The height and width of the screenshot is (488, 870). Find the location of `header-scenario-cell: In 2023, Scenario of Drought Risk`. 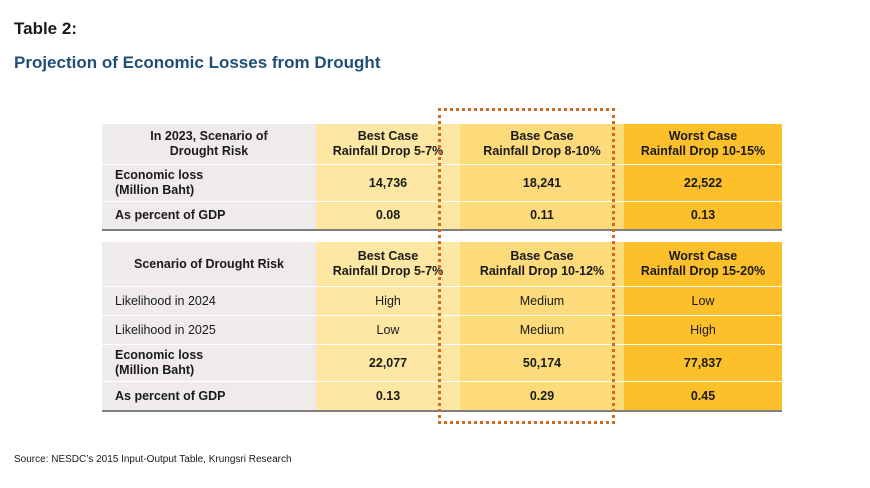

header-scenario-cell: In 2023, Scenario of Drought Risk is located at coordinates (209, 144).